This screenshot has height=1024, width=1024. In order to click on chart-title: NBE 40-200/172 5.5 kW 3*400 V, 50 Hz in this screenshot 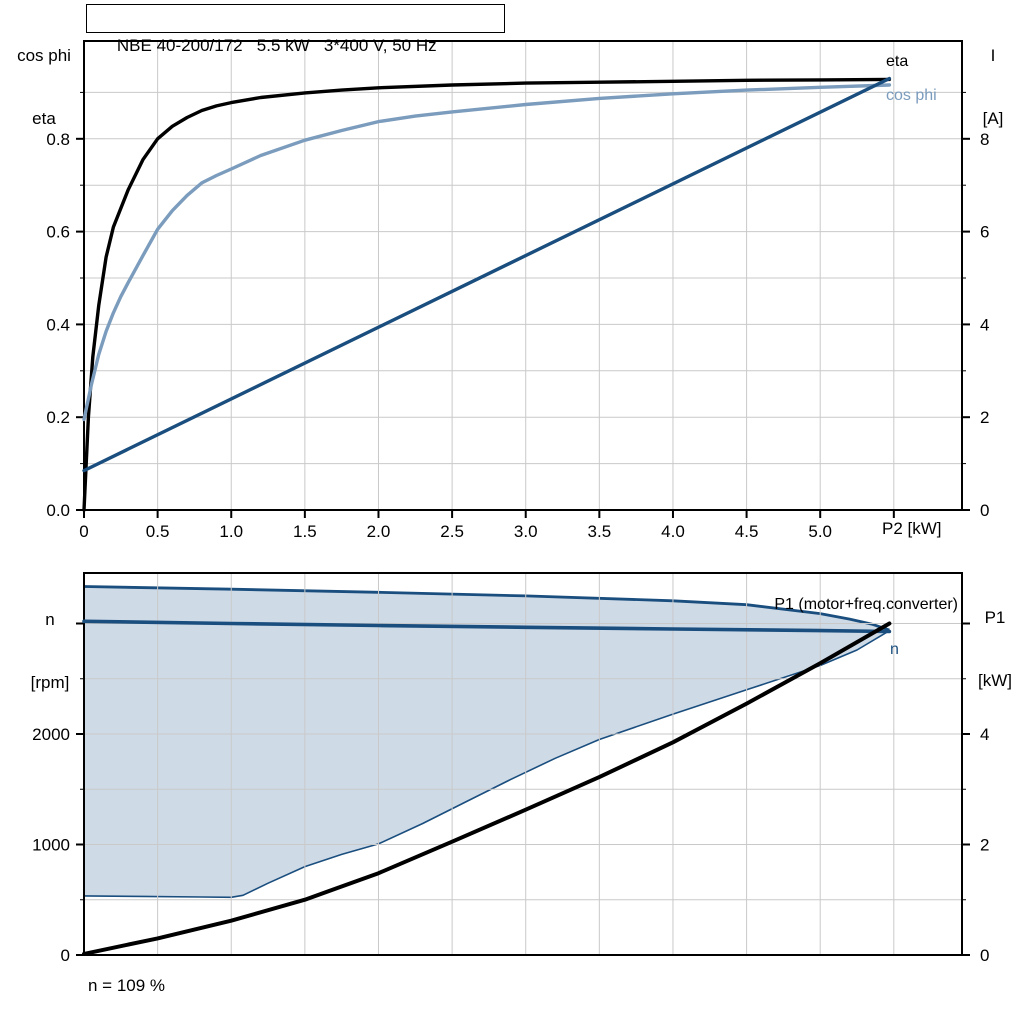, I will do `click(276, 45)`.